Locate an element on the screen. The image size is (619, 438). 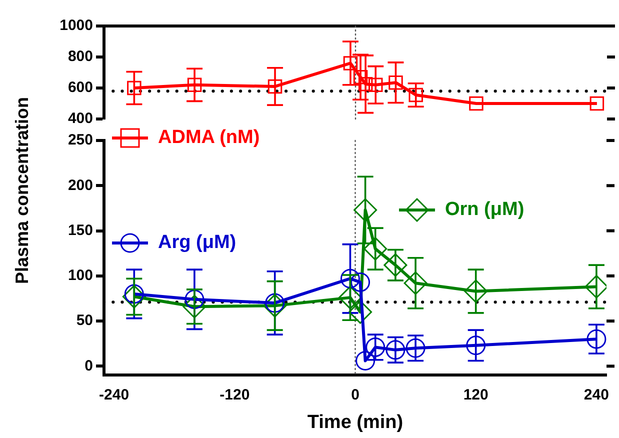
y-tick-label: 250 is located at coordinates (80, 140).